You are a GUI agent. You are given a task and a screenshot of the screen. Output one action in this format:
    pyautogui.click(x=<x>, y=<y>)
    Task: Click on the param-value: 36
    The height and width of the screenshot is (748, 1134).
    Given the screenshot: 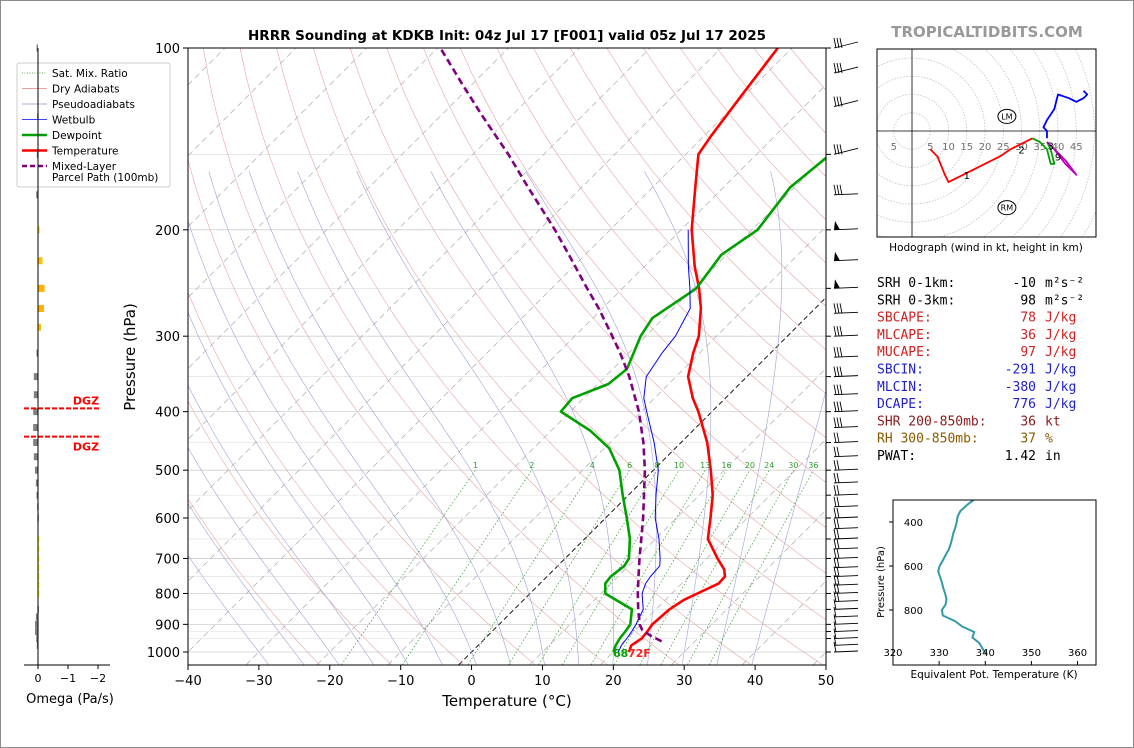 What is the action you would take?
    pyautogui.click(x=1028, y=335)
    